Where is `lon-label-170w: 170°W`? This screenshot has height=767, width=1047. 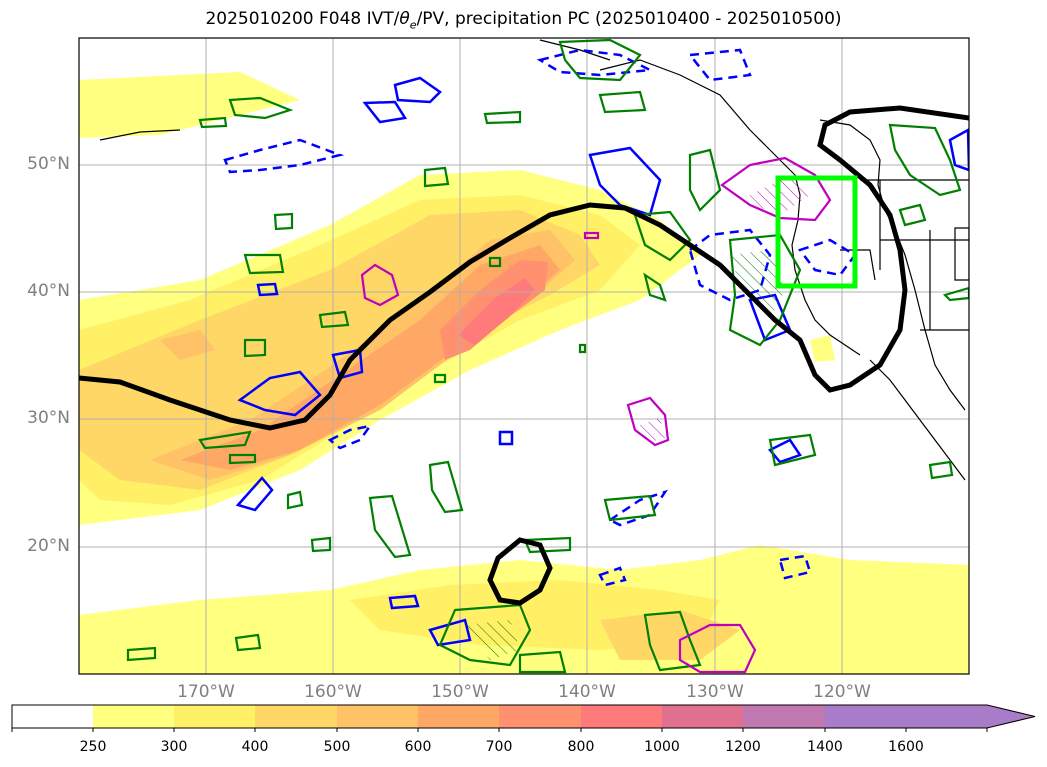
lon-label-170w: 170°W is located at coordinates (206, 692).